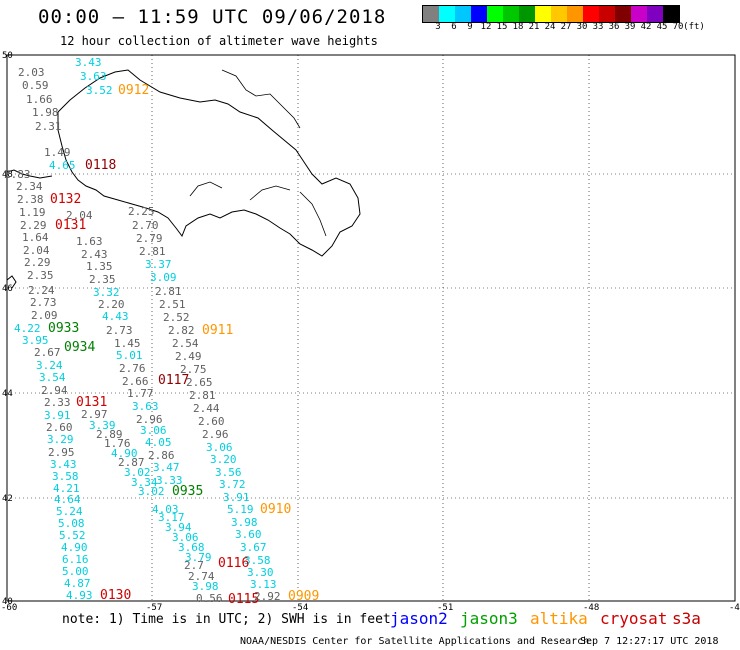  What do you see at coordinates (65, 476) in the screenshot?
I see `wave-height-label: 3.58` at bounding box center [65, 476].